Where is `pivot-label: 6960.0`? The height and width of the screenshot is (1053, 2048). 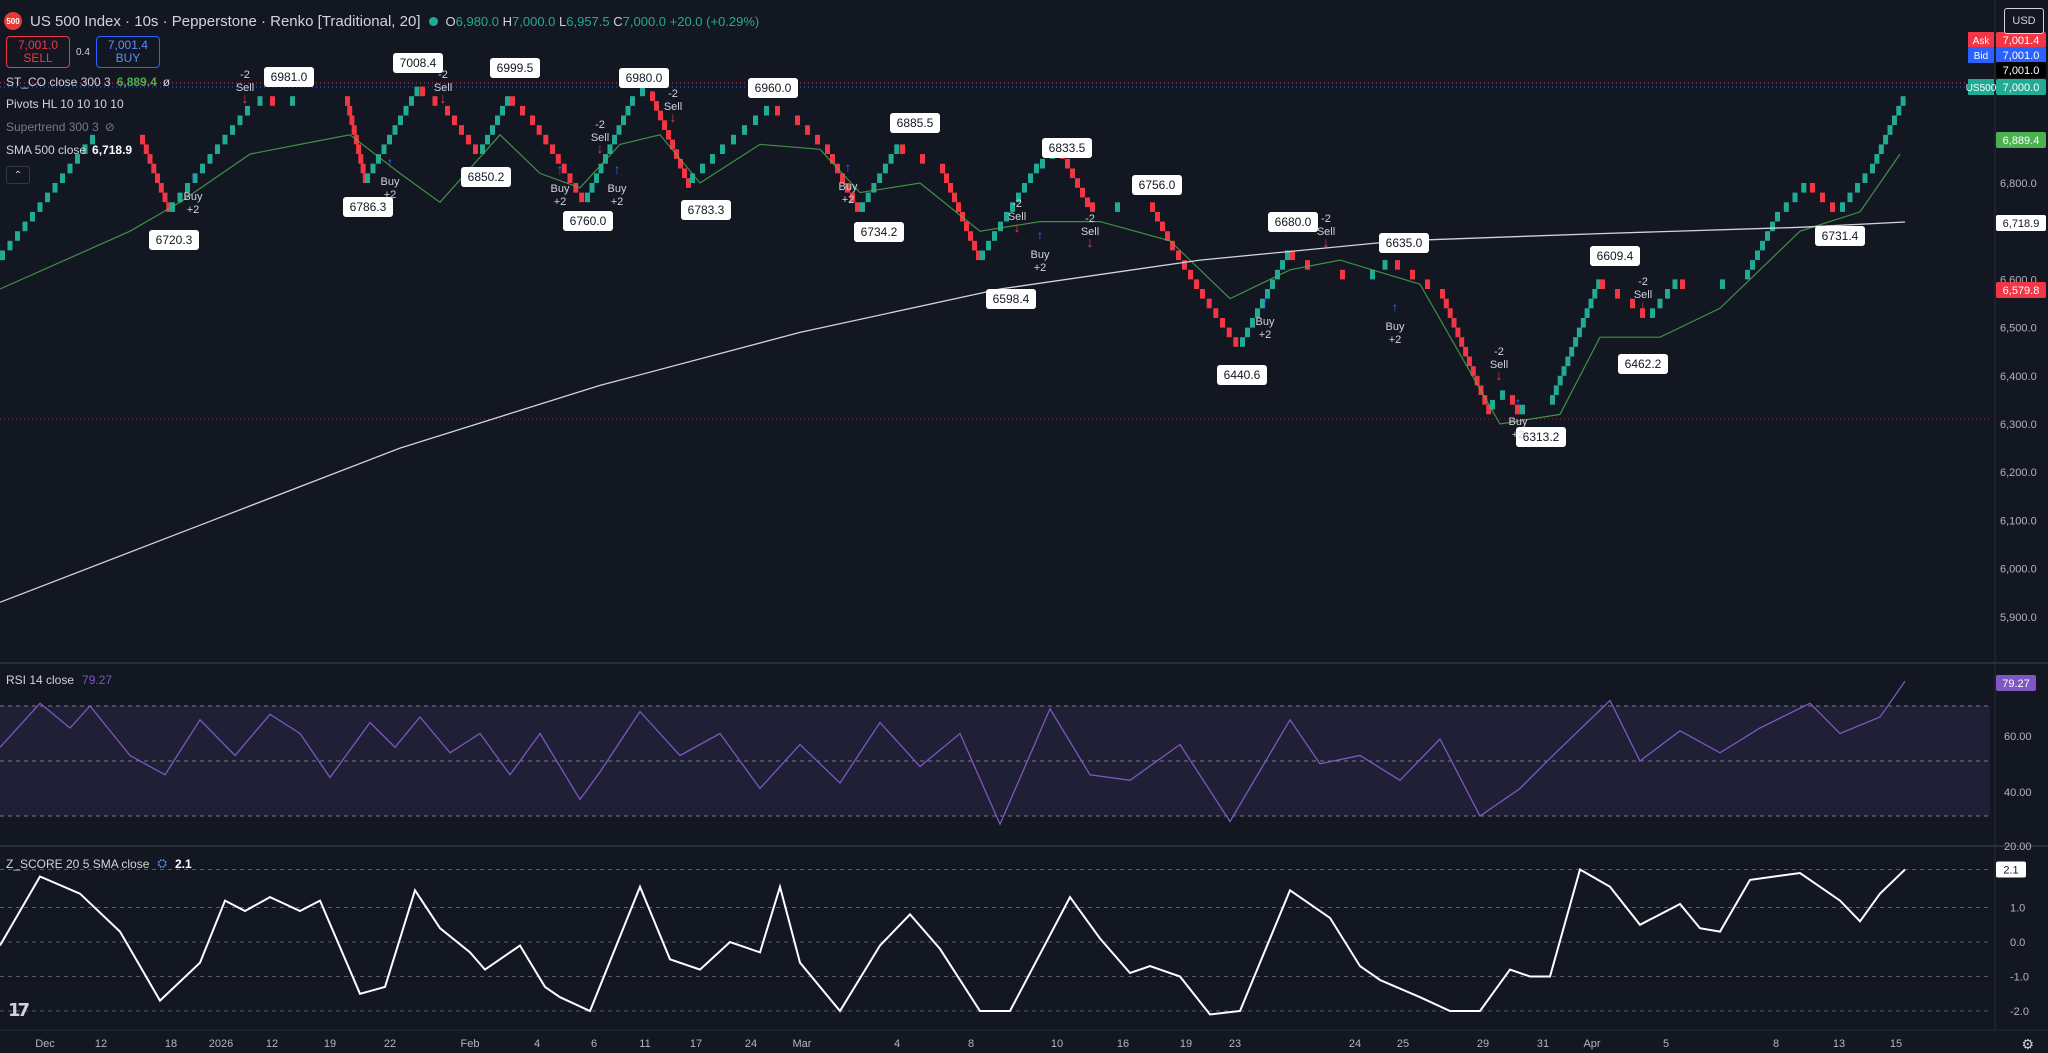 pivot-label: 6960.0 is located at coordinates (773, 88).